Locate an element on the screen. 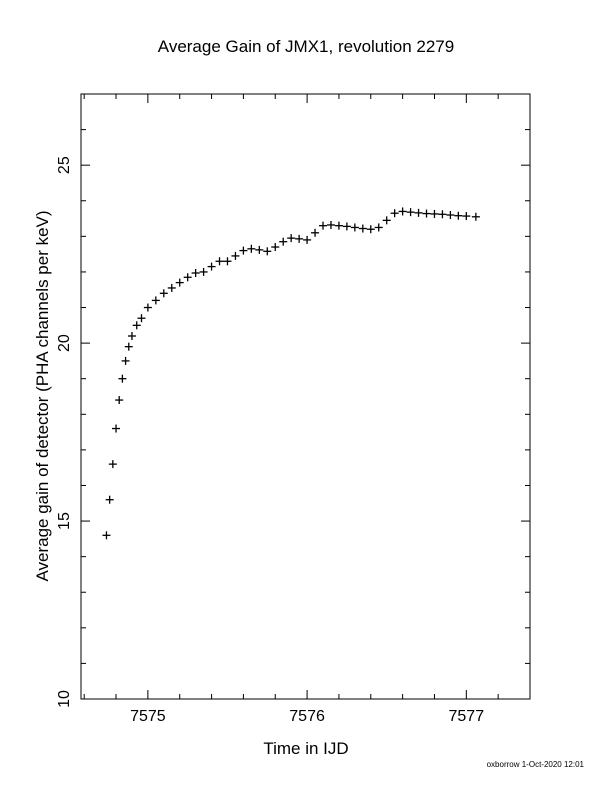 Image resolution: width=612 pixels, height=792 pixels. y-tick-label: 15 is located at coordinates (64, 521).